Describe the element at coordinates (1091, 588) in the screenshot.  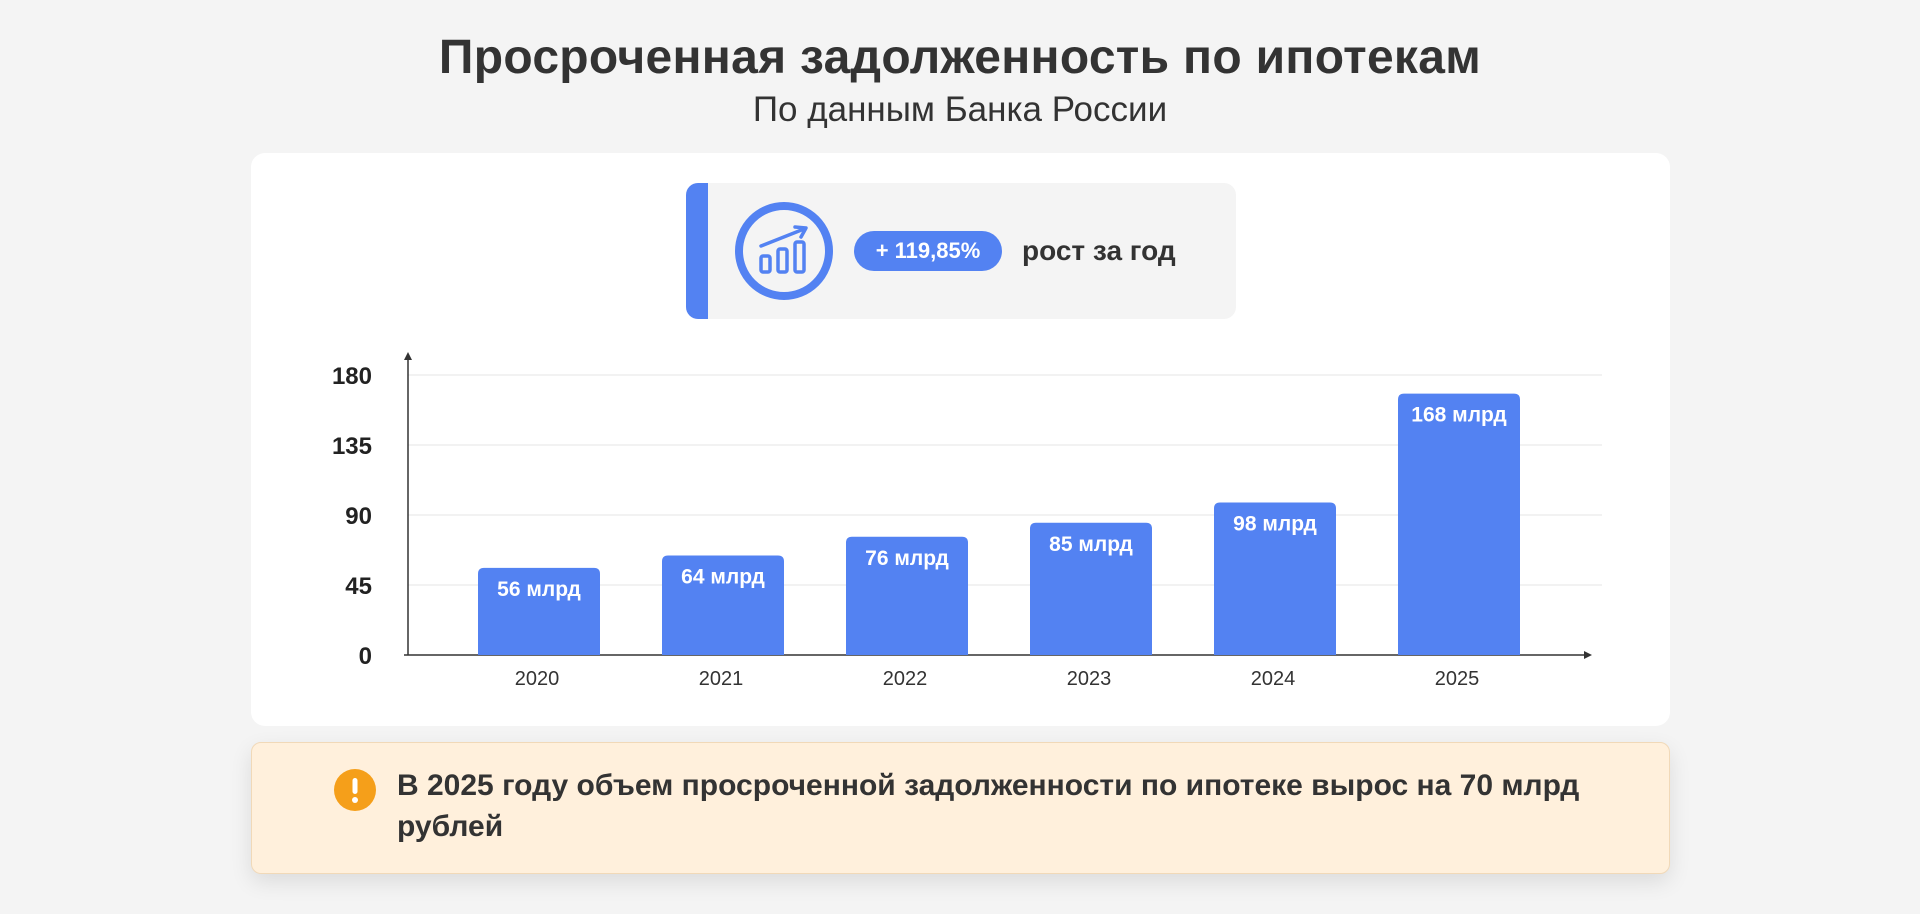
I see `bar-2023` at that location.